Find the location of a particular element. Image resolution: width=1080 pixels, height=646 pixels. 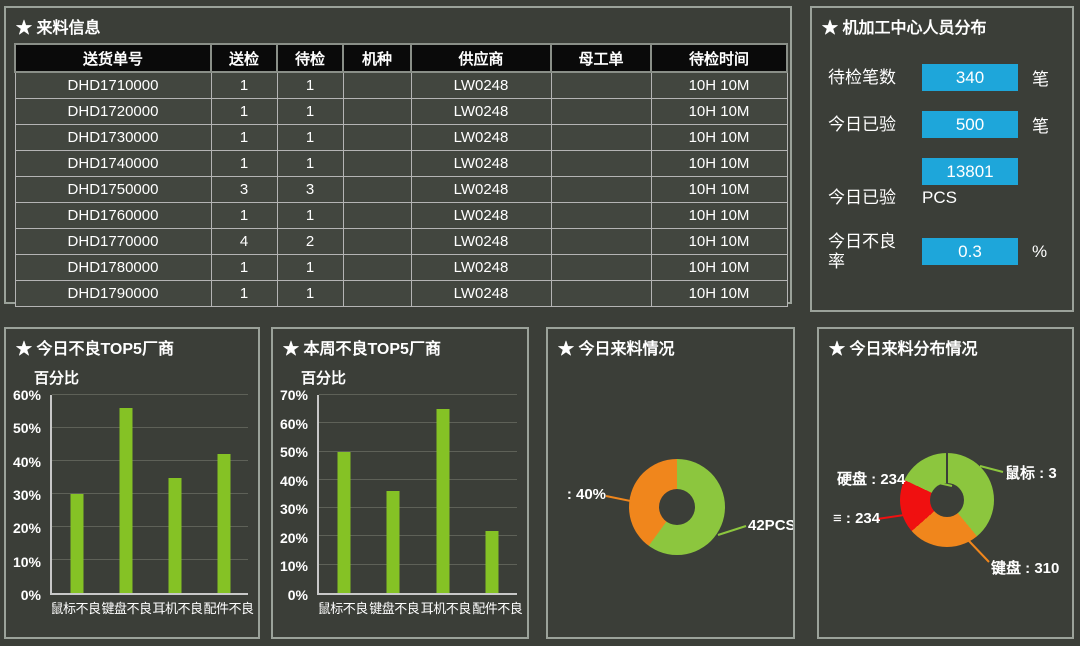

panel-title: ★ 机加工中心人员分布 is located at coordinates (904, 28).